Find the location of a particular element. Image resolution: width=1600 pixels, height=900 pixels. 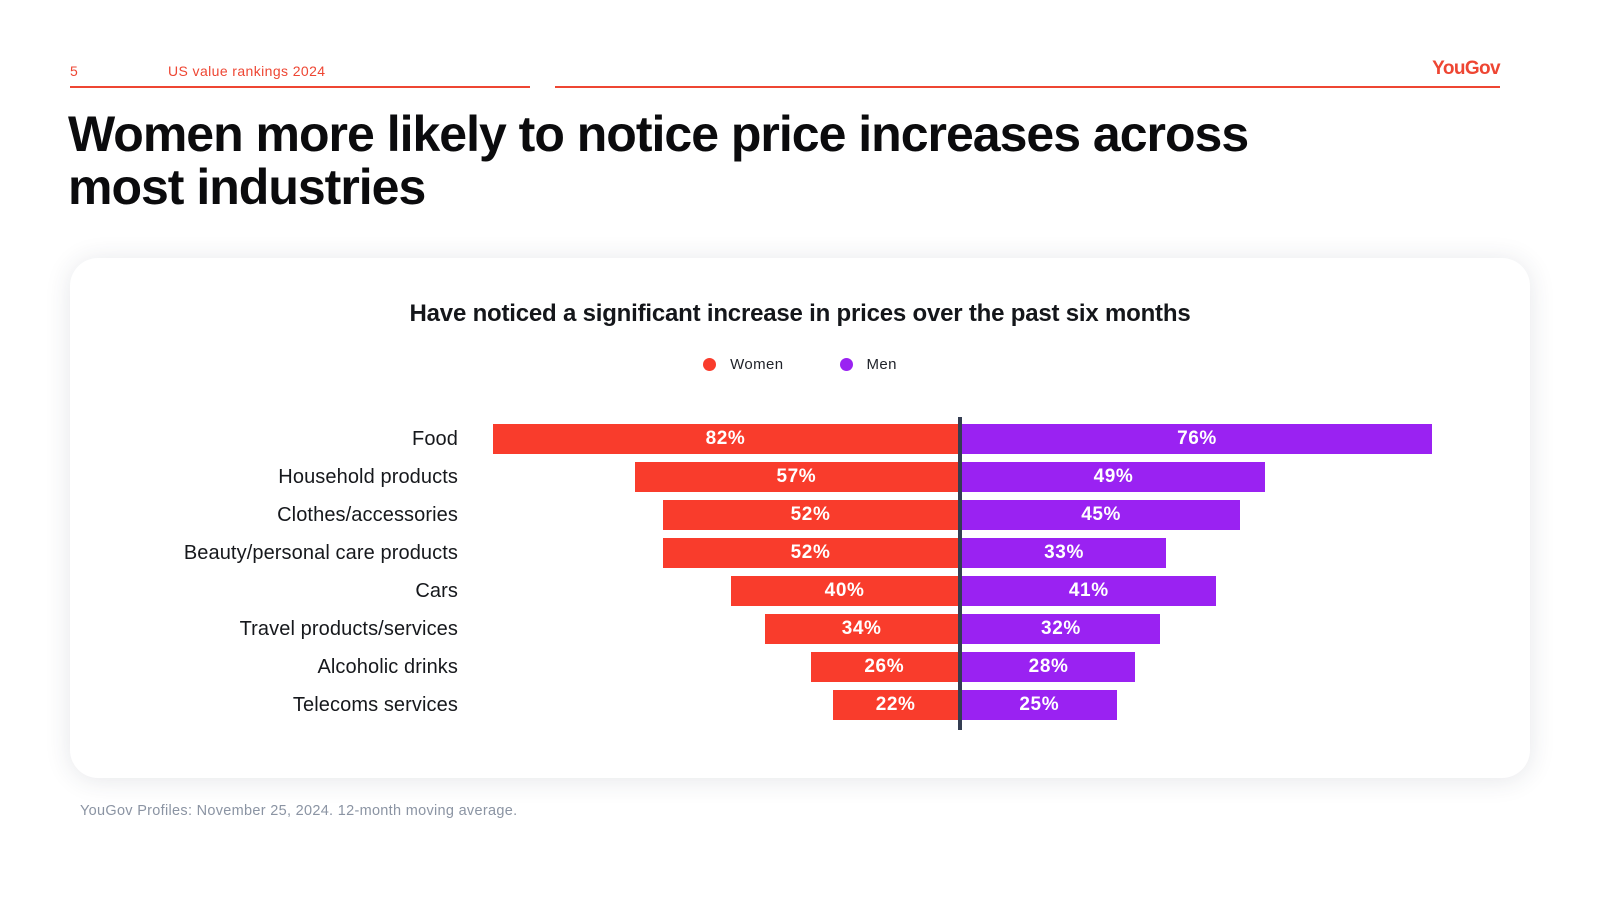

women-bar: 26% is located at coordinates (884, 667).